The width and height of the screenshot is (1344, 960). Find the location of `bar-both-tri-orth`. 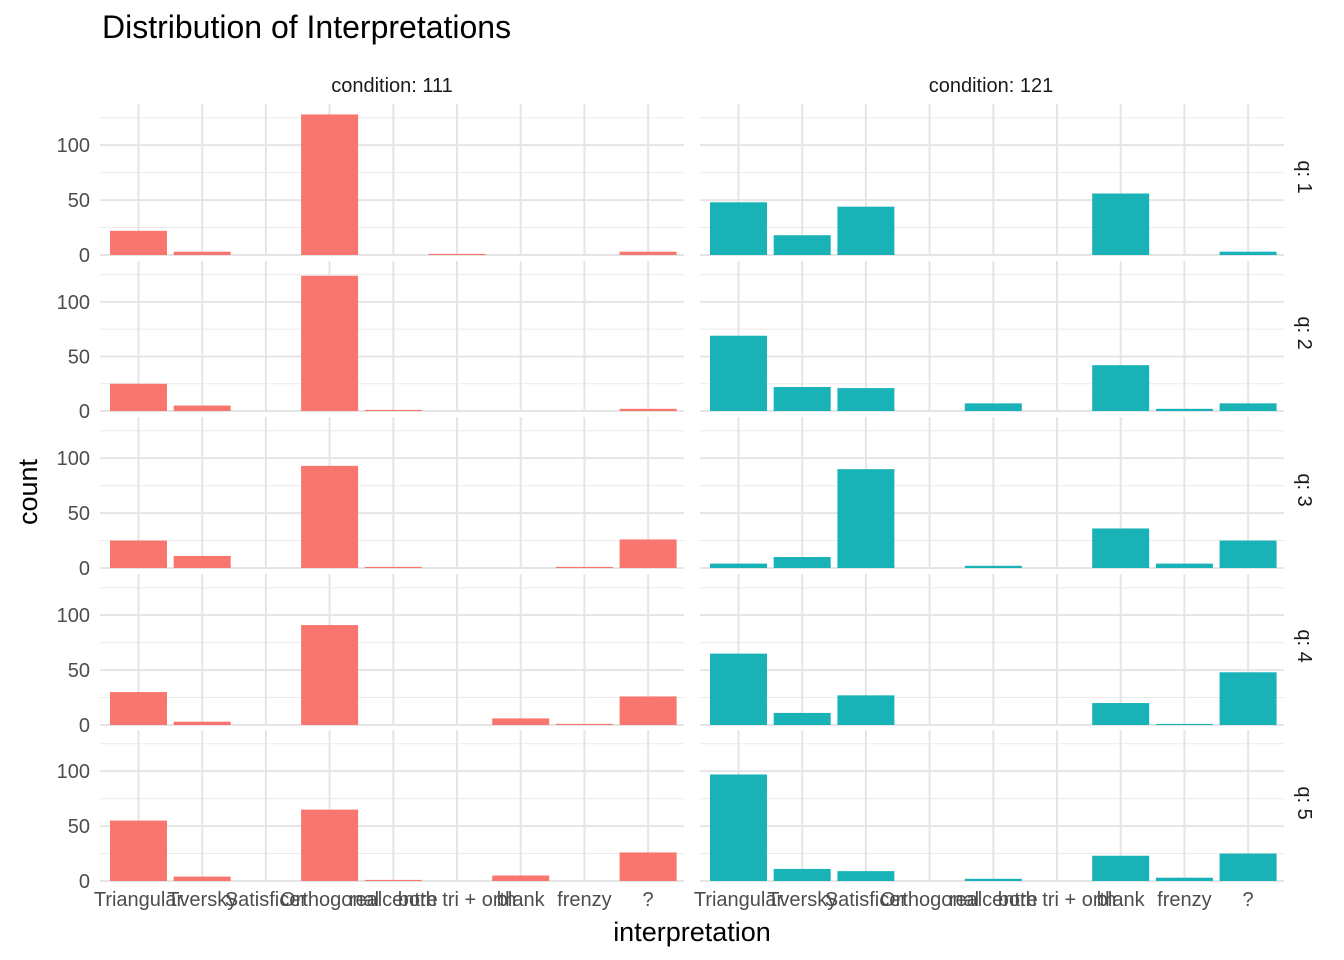

bar-both-tri-orth is located at coordinates (457, 254).